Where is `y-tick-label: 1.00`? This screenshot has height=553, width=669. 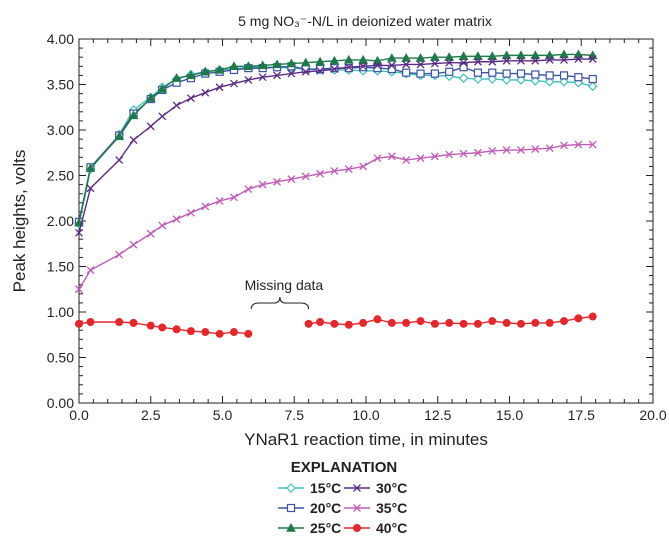 y-tick-label: 1.00 is located at coordinates (60, 312).